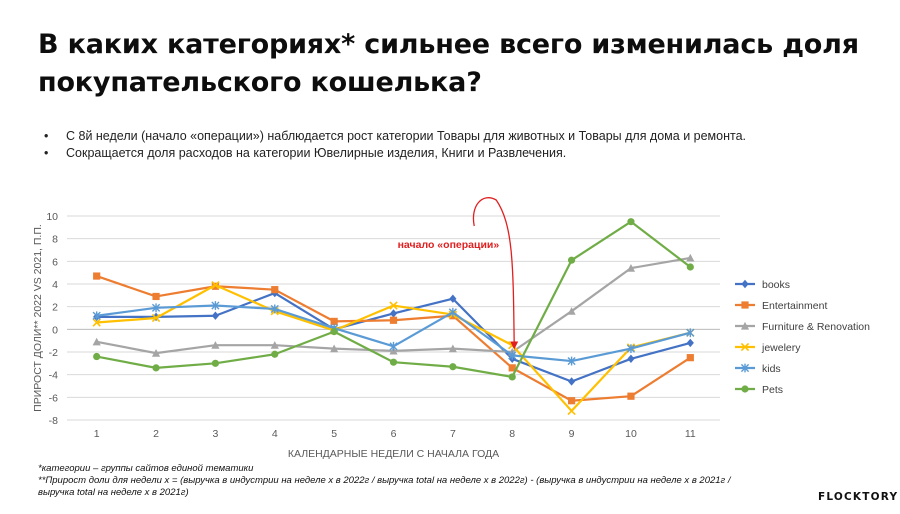  Describe the element at coordinates (55, 308) in the screenshot. I see `y-tick-label: 2` at that location.